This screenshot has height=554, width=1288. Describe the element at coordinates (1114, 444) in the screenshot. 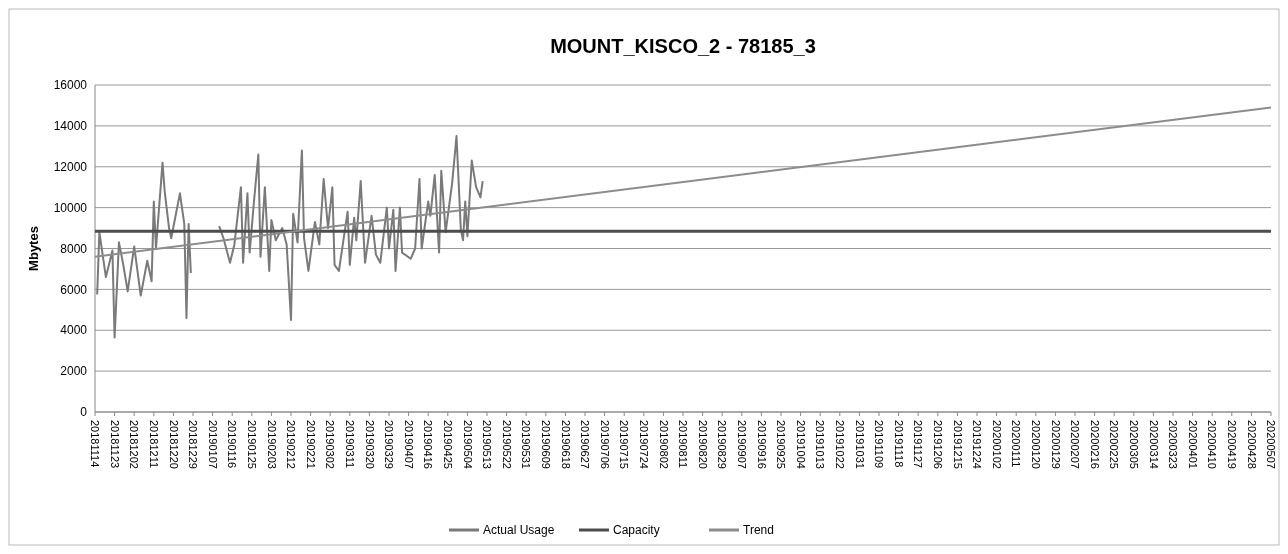

I see `x-tick-label: 20200225` at that location.